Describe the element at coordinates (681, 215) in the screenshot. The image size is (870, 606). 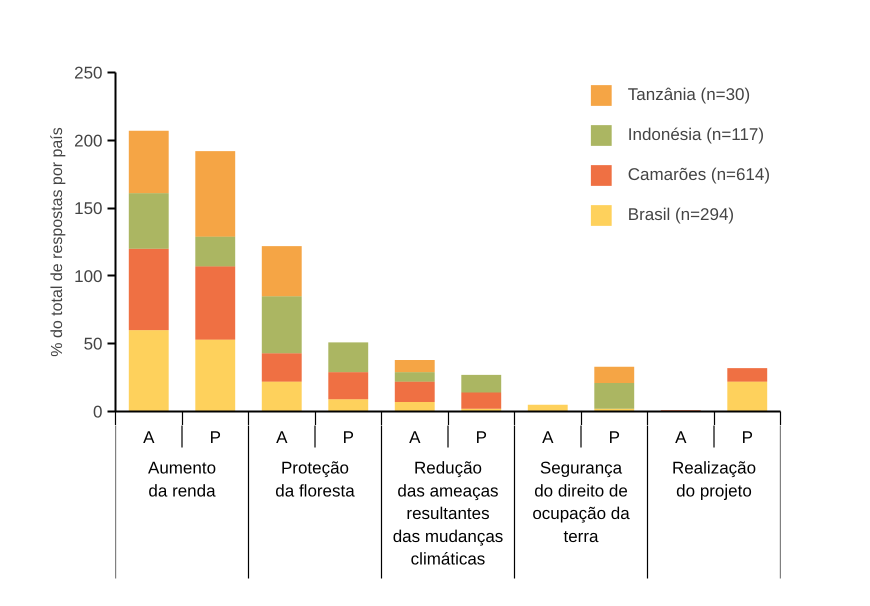
I see `legend-label: Brasil (n=294)` at that location.